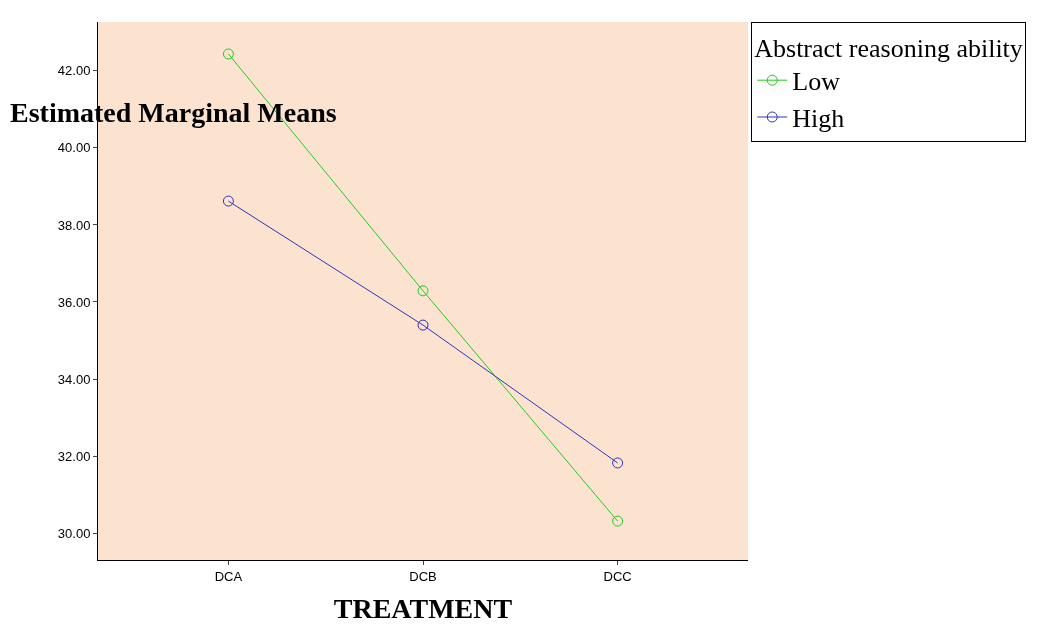  I want to click on legend-label: High, so click(818, 119).